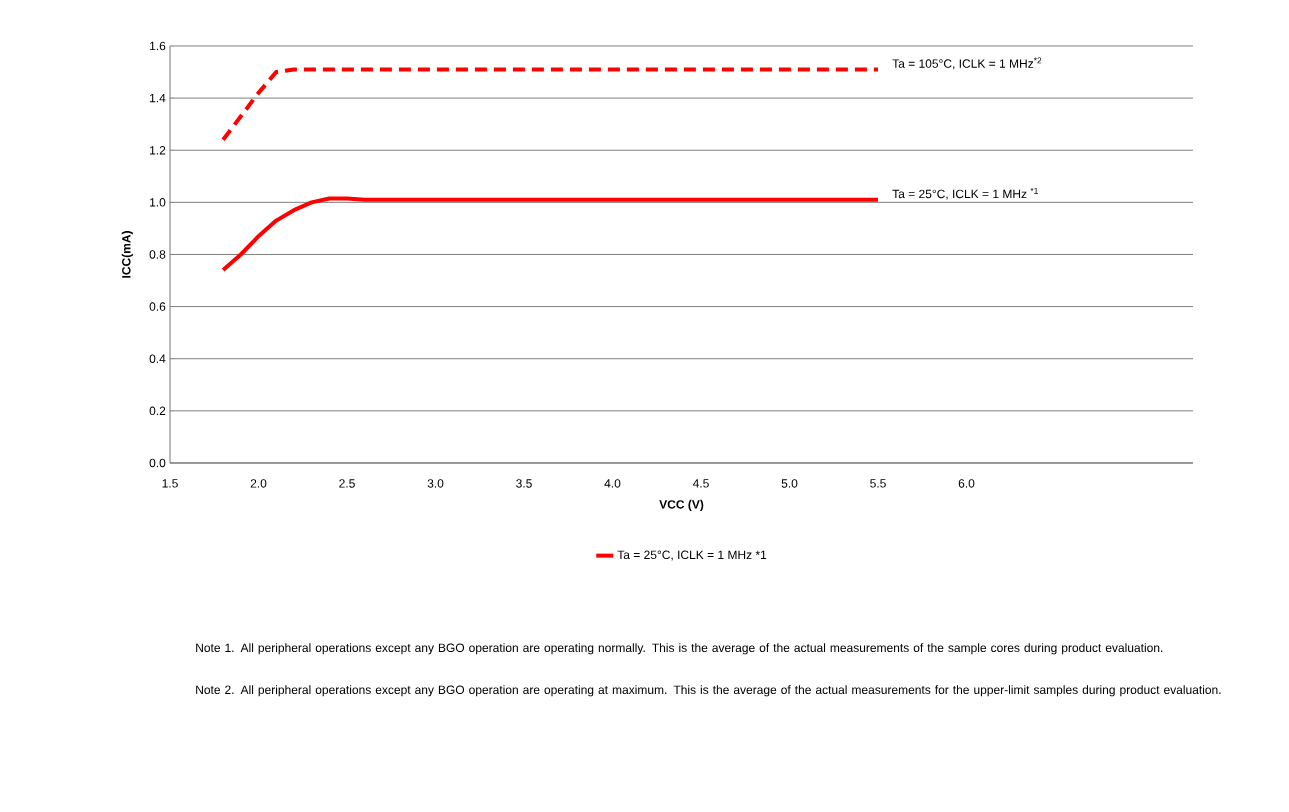 This screenshot has width=1289, height=812. Describe the element at coordinates (967, 63) in the screenshot. I see `annotation: Ta = 105°C, ICLK = 1 MHz$^{*2}$` at that location.